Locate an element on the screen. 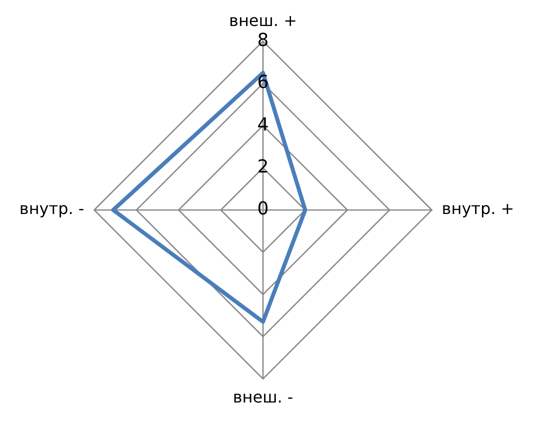 This screenshot has height=421, width=534. spoke-label: внутр. - is located at coordinates (51, 208).